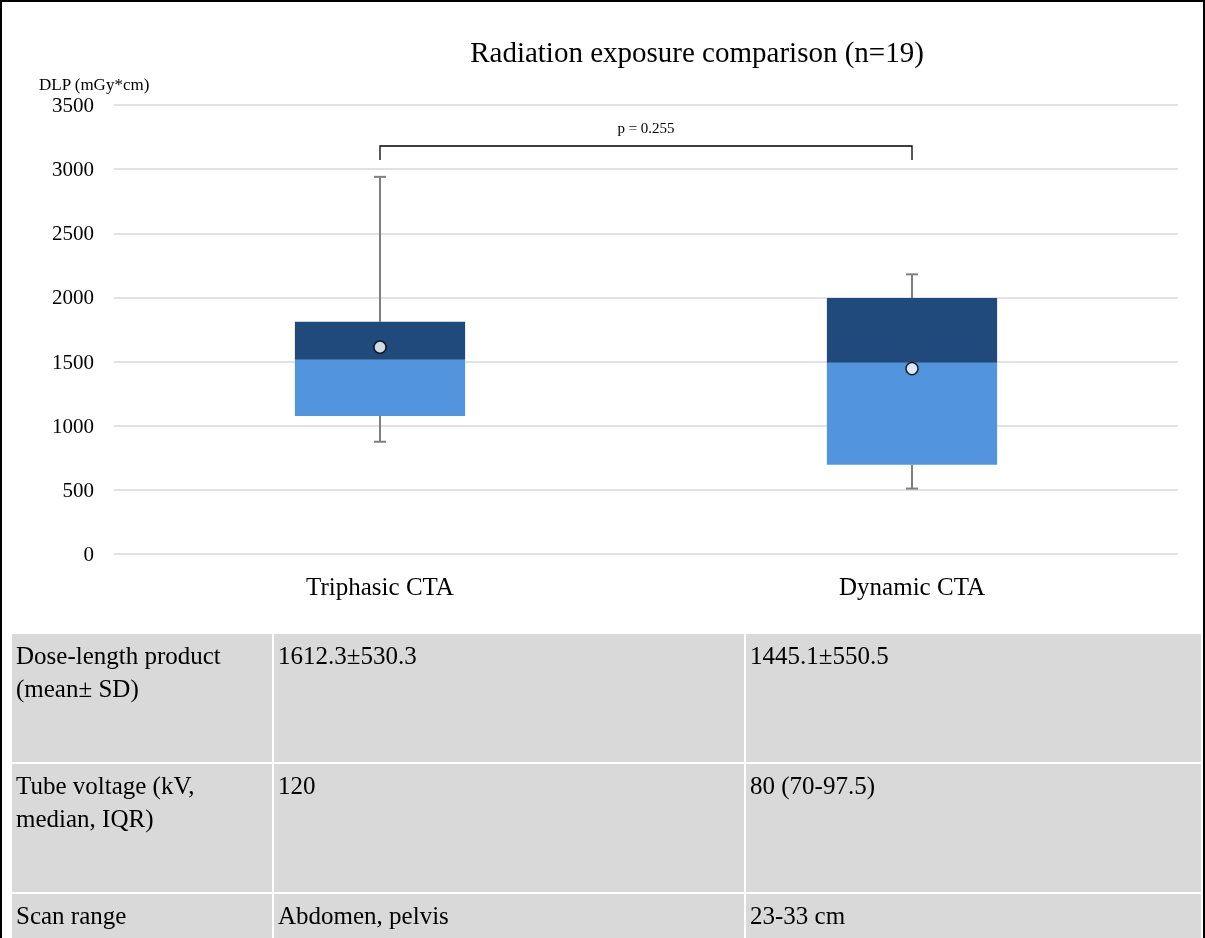 The width and height of the screenshot is (1205, 938). I want to click on y-tick-label: 2000, so click(73, 297).